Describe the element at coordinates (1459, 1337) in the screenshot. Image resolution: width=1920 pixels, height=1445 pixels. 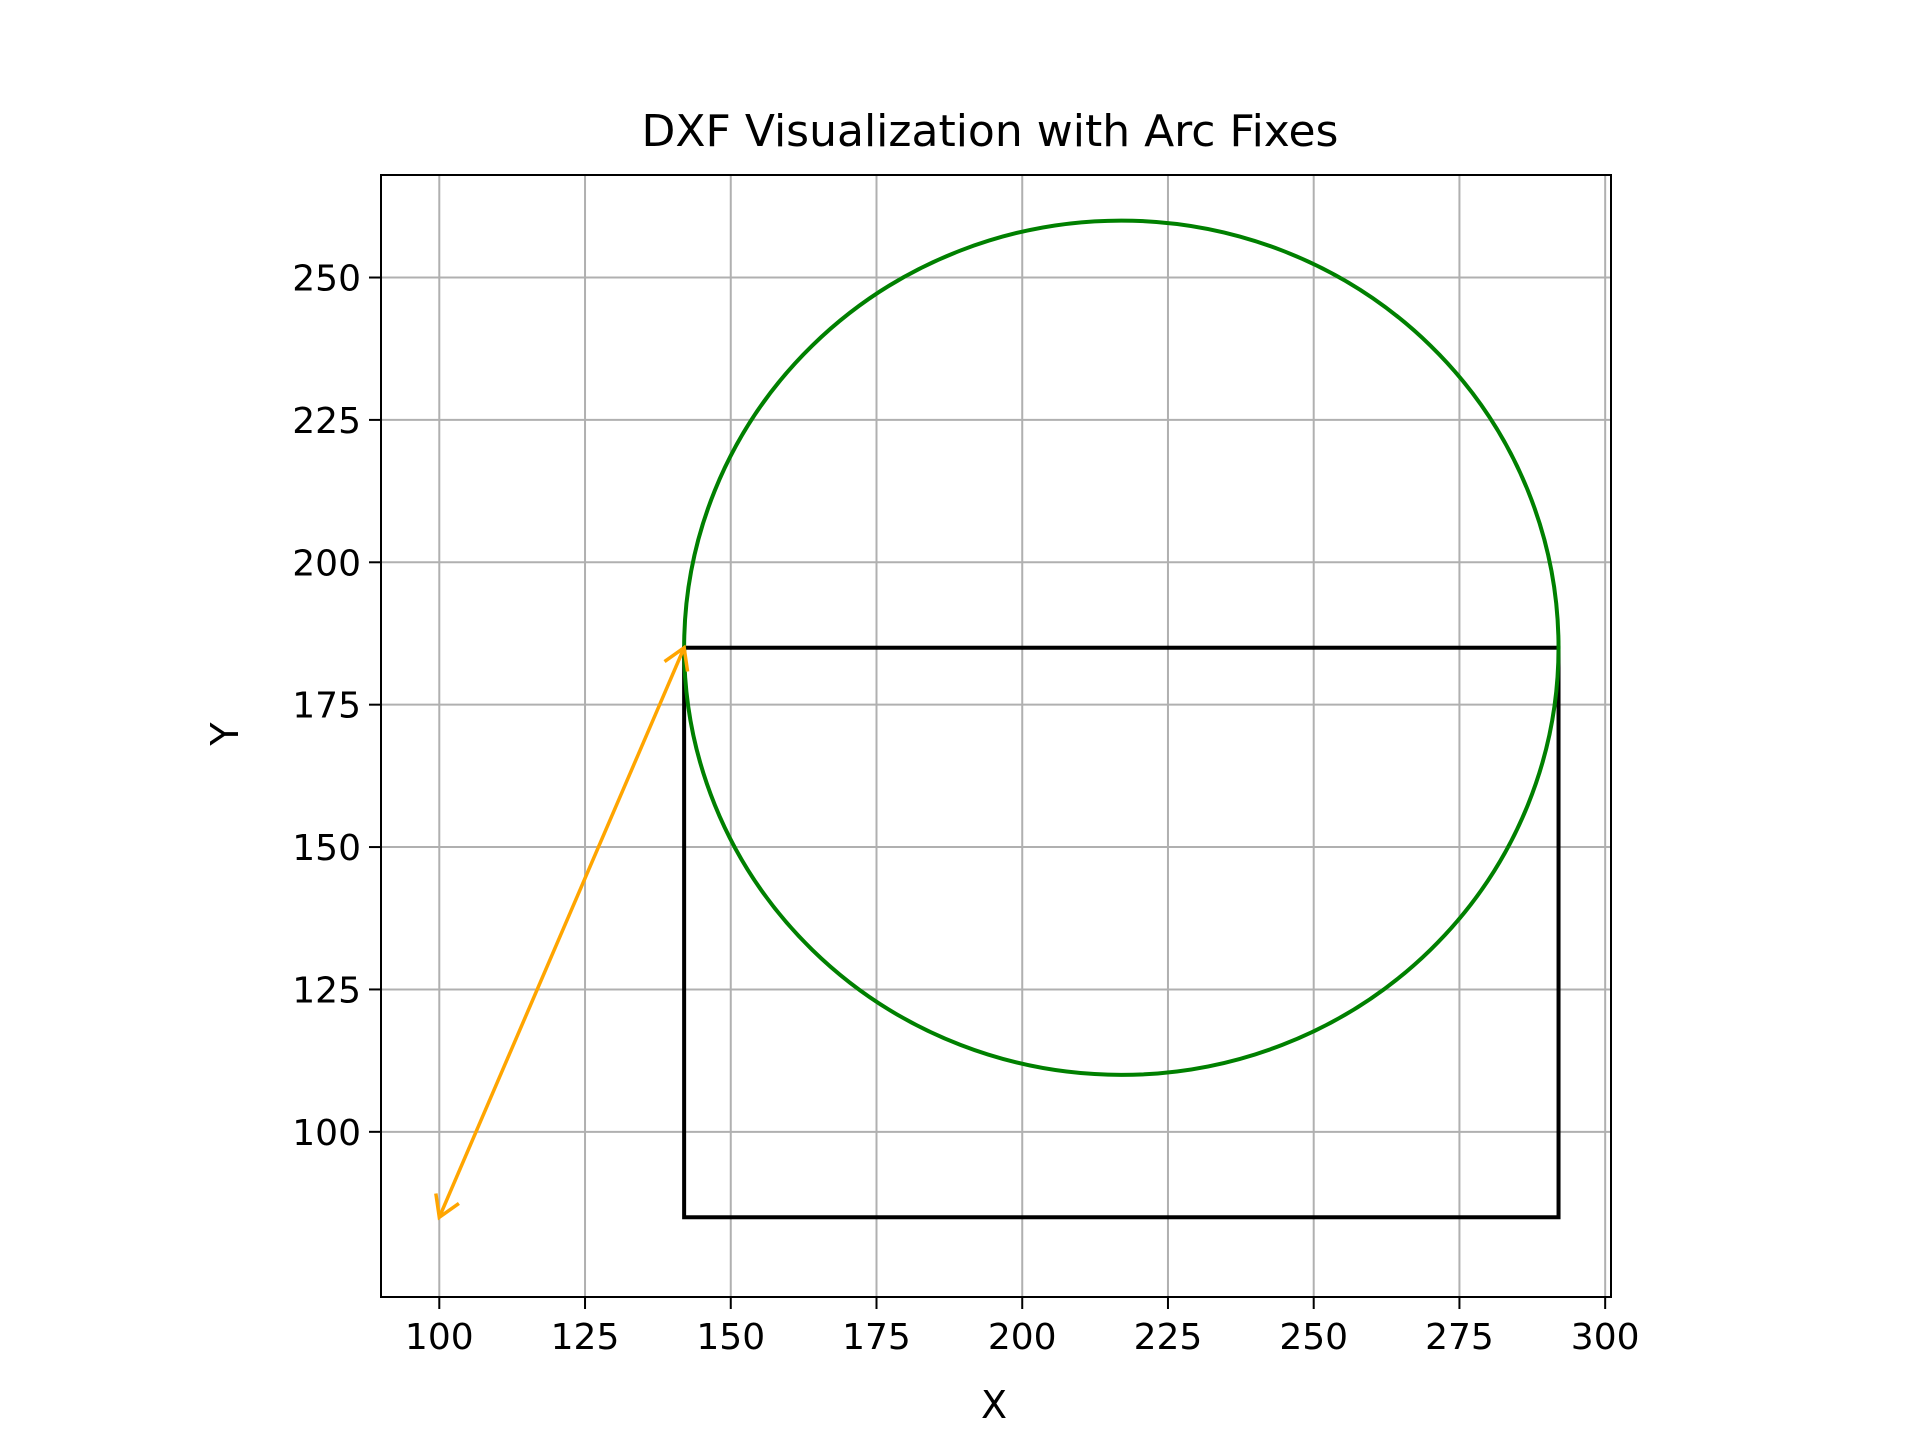
I see `x-tick-label: 275` at that location.